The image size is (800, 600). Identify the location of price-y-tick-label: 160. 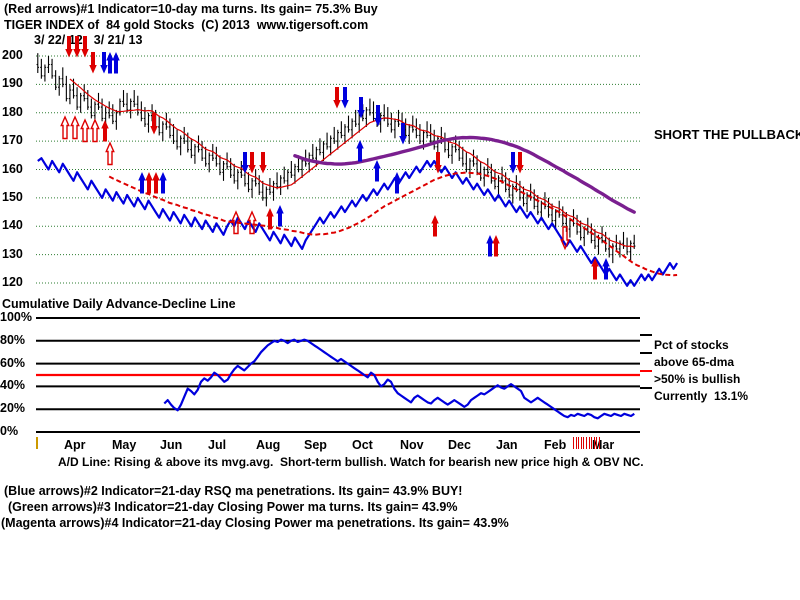
(12, 168).